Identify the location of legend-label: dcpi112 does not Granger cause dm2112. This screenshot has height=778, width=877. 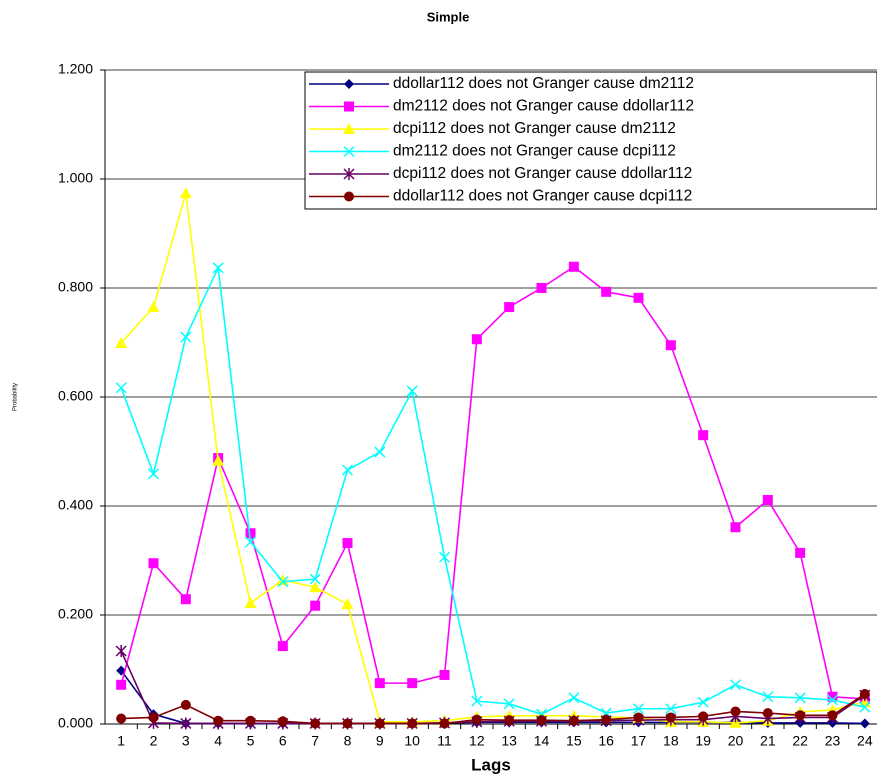
(534, 128).